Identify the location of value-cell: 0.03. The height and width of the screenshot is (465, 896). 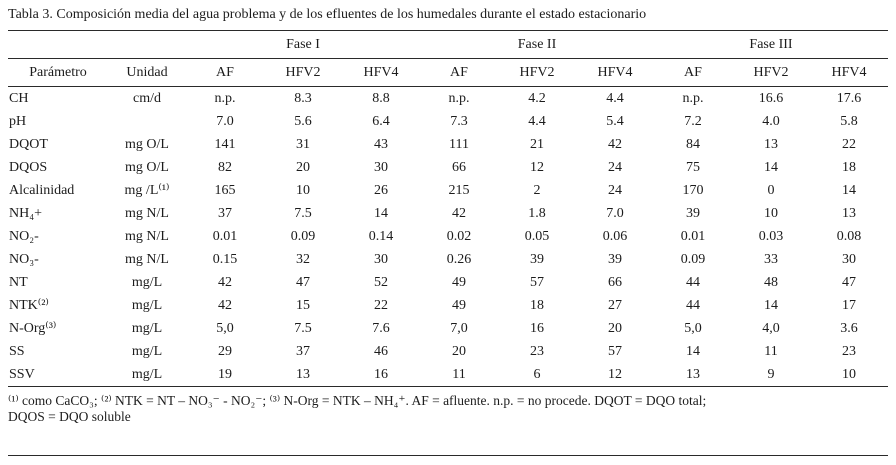
(771, 236).